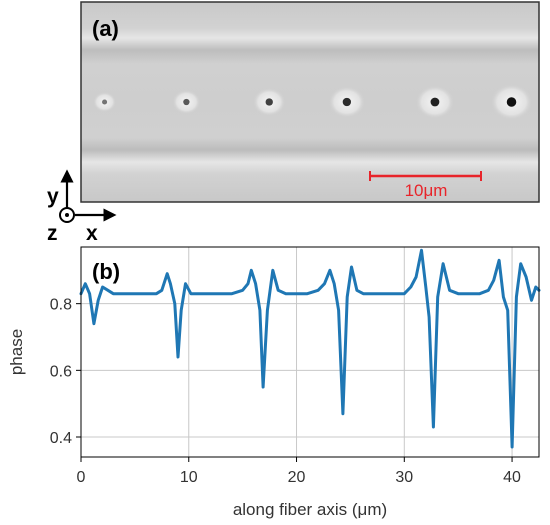 This screenshot has height=525, width=550. Describe the element at coordinates (105, 28) in the screenshot. I see `panel-a-label: (a)` at that location.